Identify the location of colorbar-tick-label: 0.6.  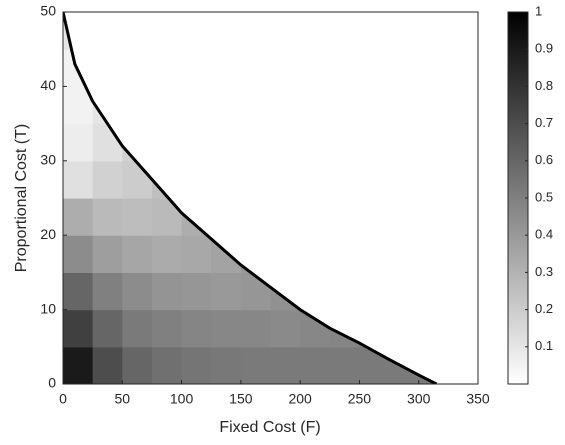
(544, 159).